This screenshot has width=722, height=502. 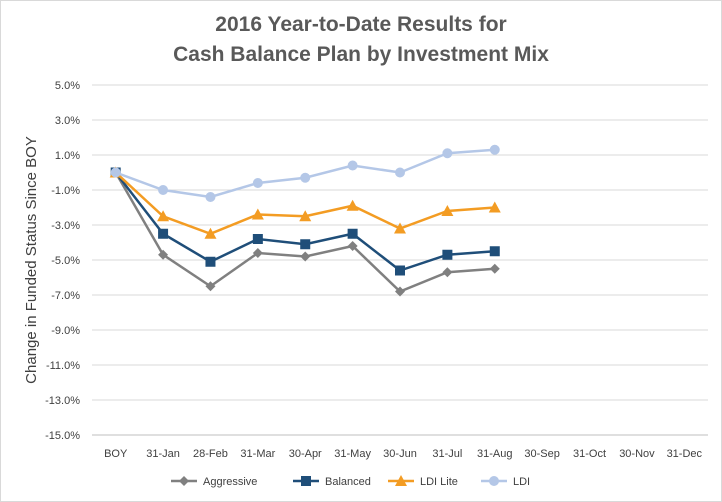 What do you see at coordinates (67, 121) in the screenshot?
I see `y-tick-label: 3.0%` at bounding box center [67, 121].